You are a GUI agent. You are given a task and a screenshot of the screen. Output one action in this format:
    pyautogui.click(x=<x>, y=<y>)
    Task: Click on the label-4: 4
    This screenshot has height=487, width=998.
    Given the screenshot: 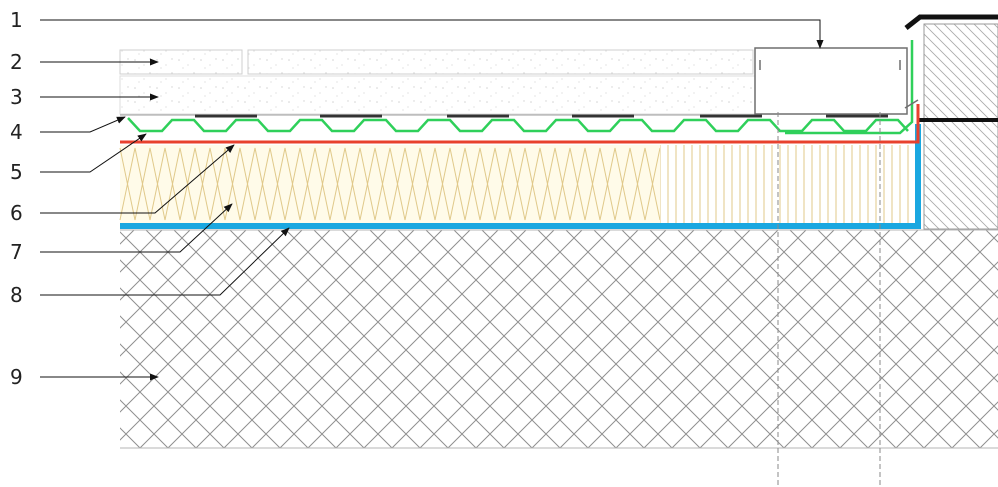 What is the action you would take?
    pyautogui.click(x=16, y=132)
    